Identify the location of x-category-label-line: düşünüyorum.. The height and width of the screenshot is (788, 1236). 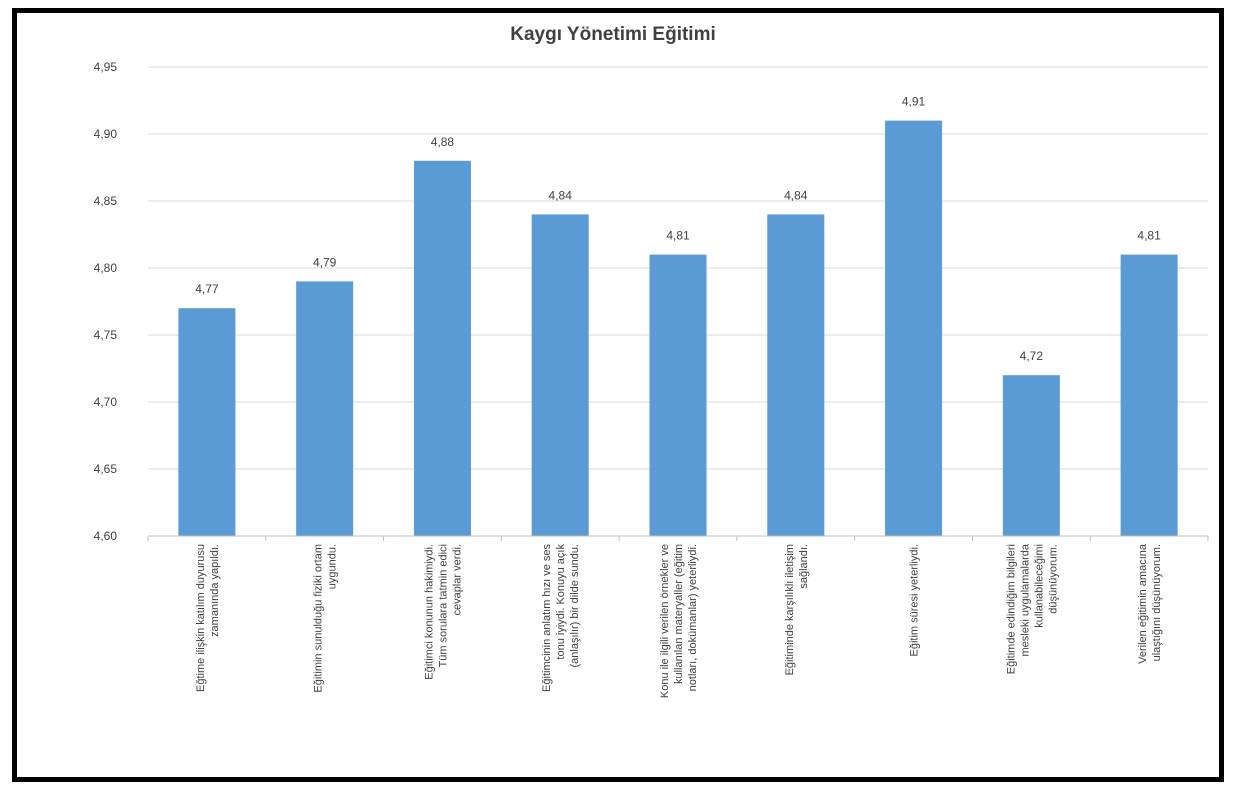
(1053, 579).